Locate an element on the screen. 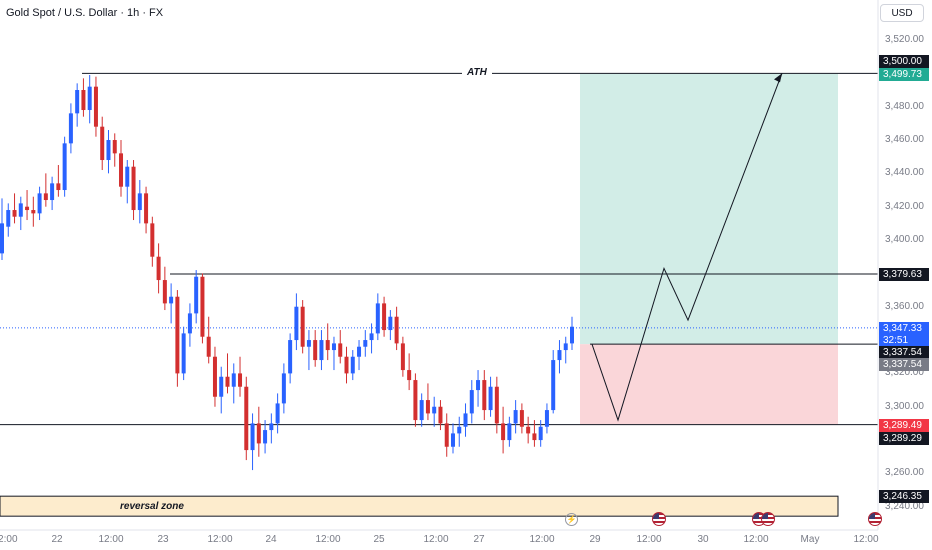  profit-zone is located at coordinates (709, 209).